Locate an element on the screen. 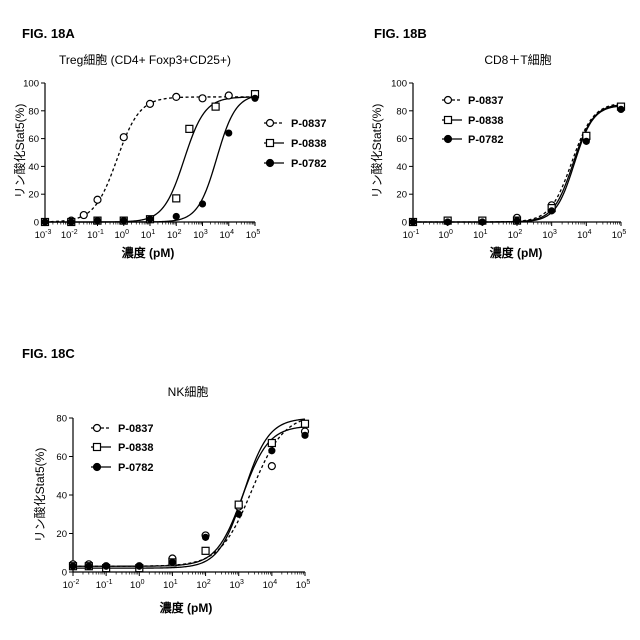 This screenshot has width=640, height=640. y-tick-label: 20 is located at coordinates (61, 534).